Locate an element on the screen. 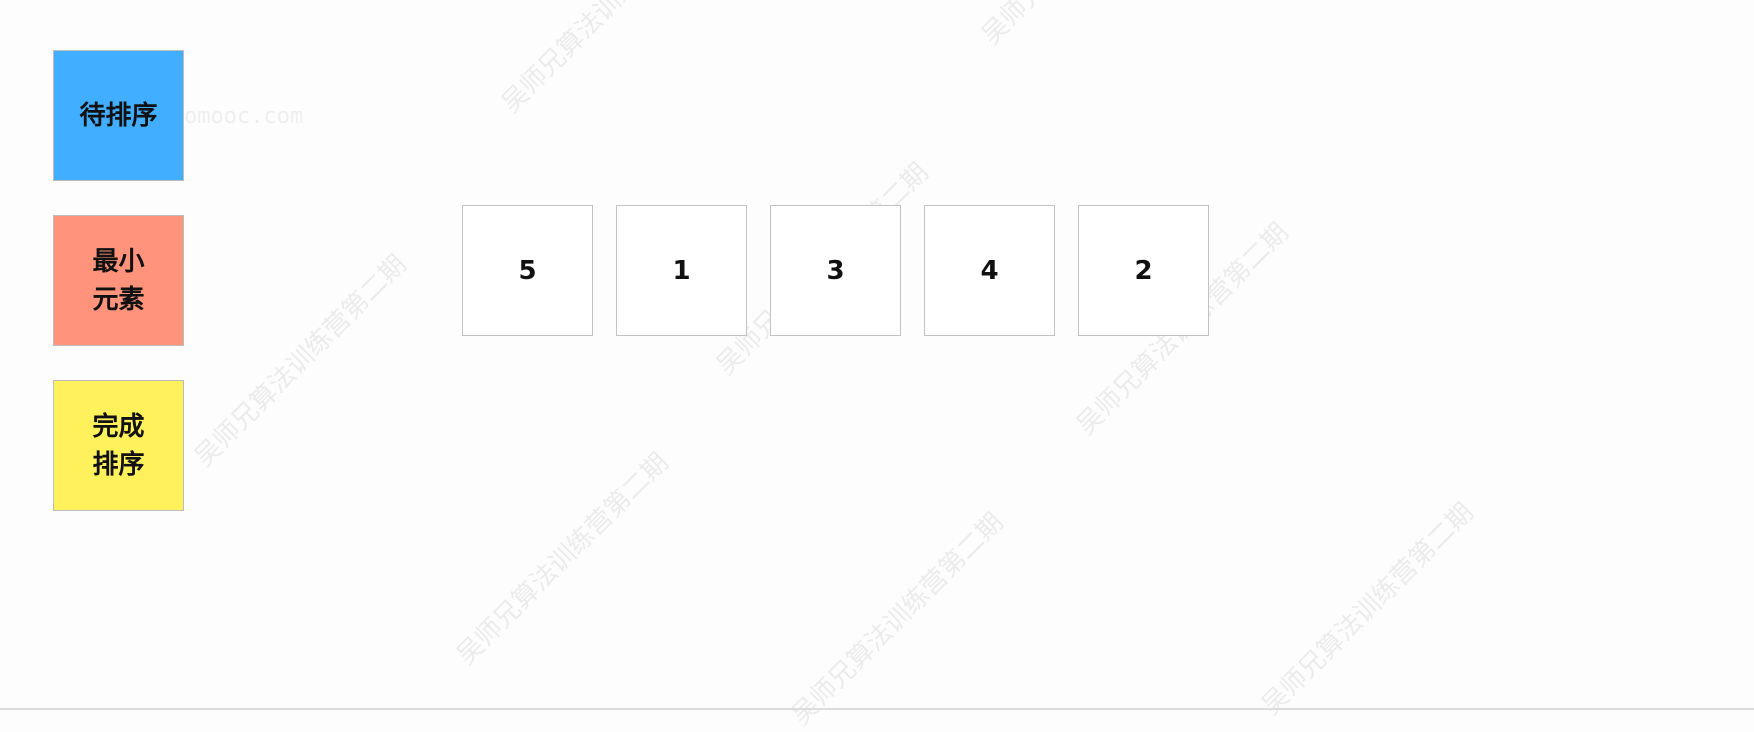 The height and width of the screenshot is (732, 1754). watermark-site: omooc.com is located at coordinates (244, 116).